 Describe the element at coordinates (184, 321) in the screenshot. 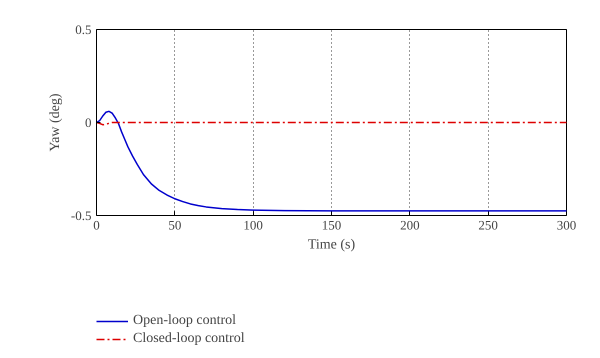

I see `legend-label: Open-loop control` at that location.